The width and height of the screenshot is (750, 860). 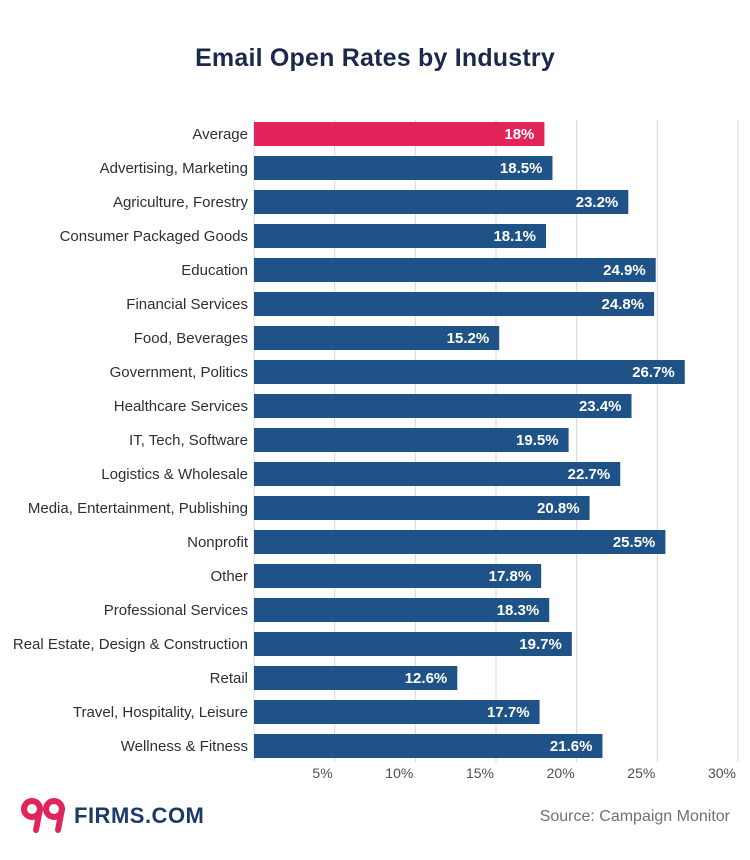 I want to click on bar-value-label: 24.8%, so click(x=623, y=304).